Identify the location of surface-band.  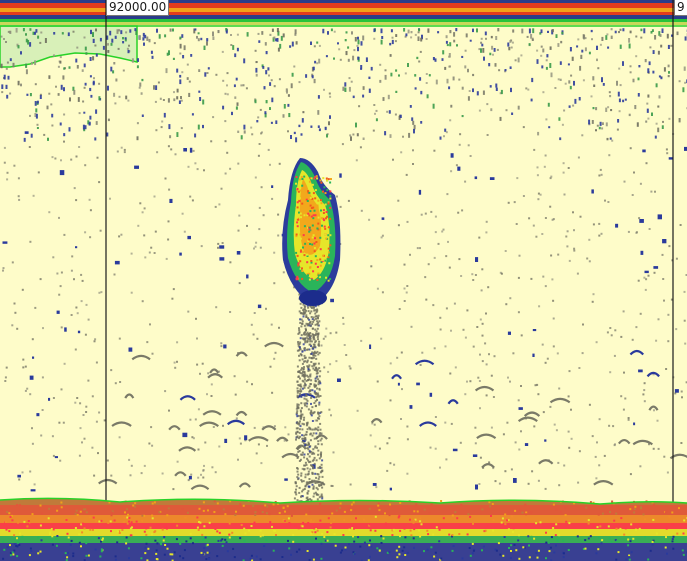
(343, 12).